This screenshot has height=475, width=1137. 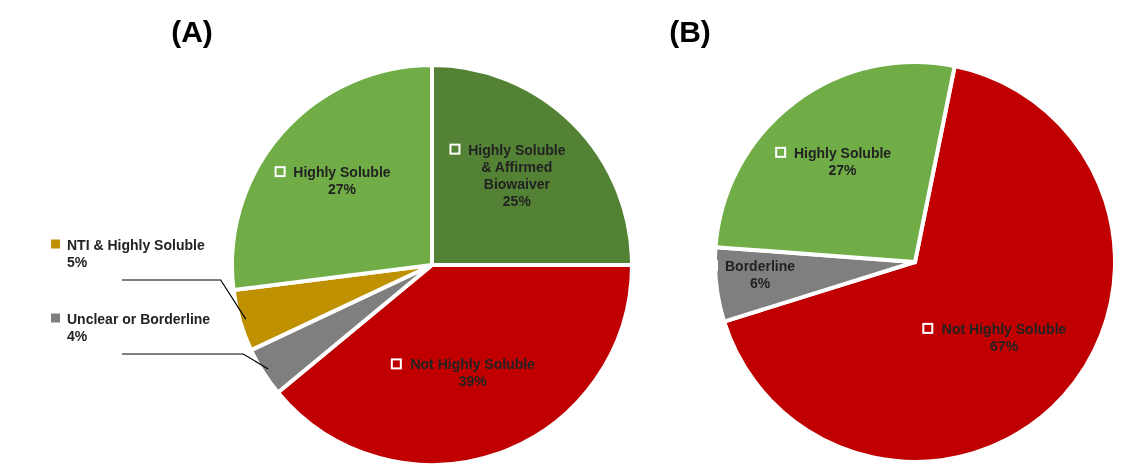 I want to click on data-label: 6%, so click(x=760, y=283).